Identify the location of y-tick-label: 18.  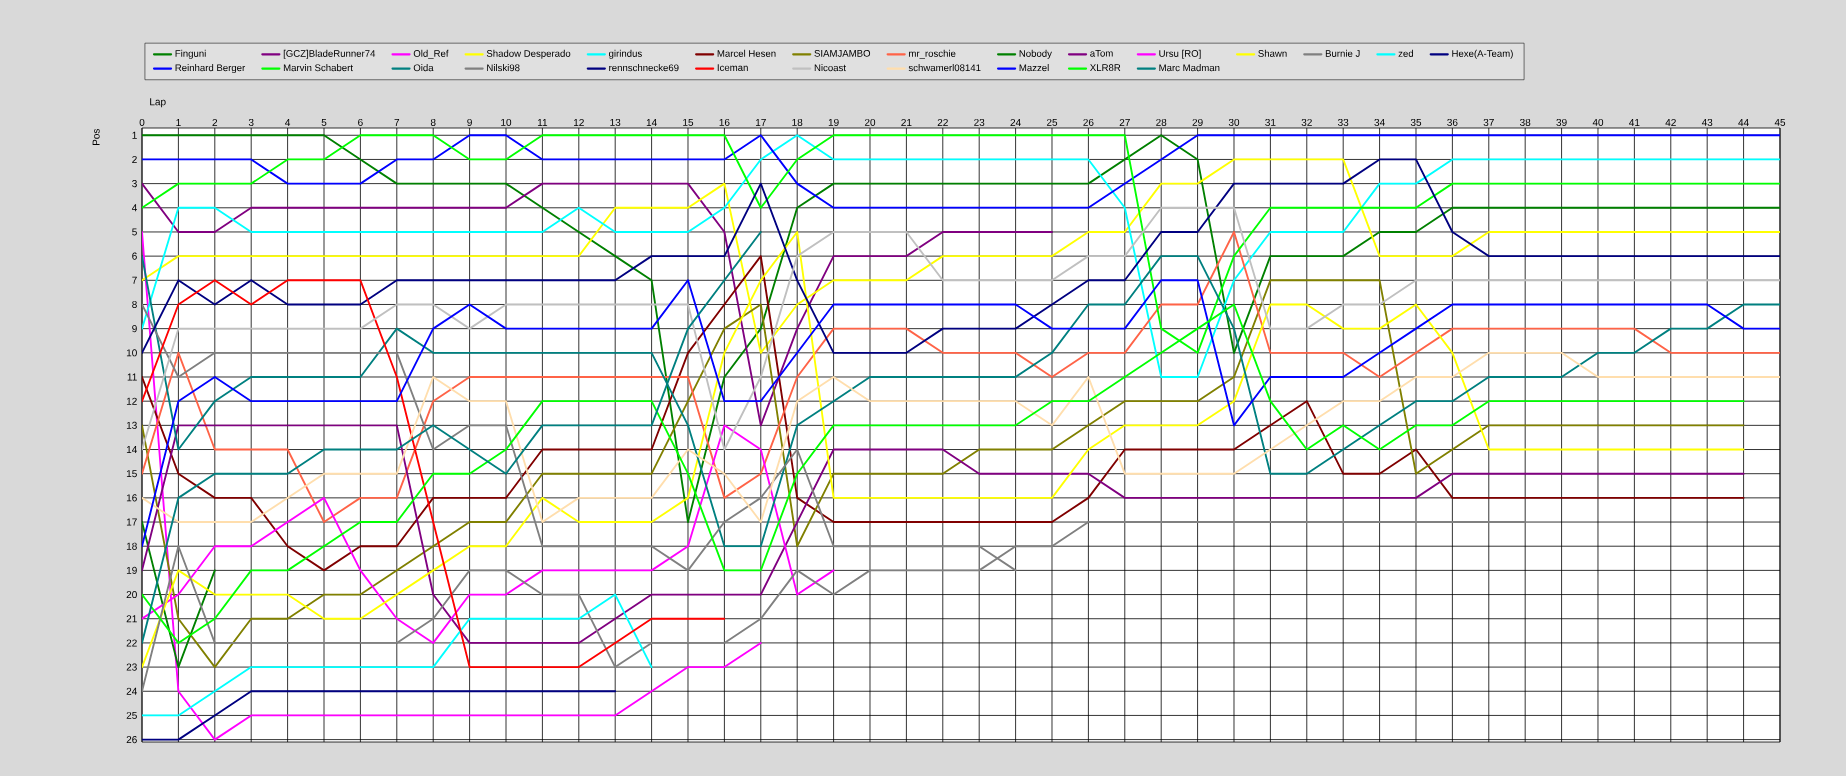
(131, 546).